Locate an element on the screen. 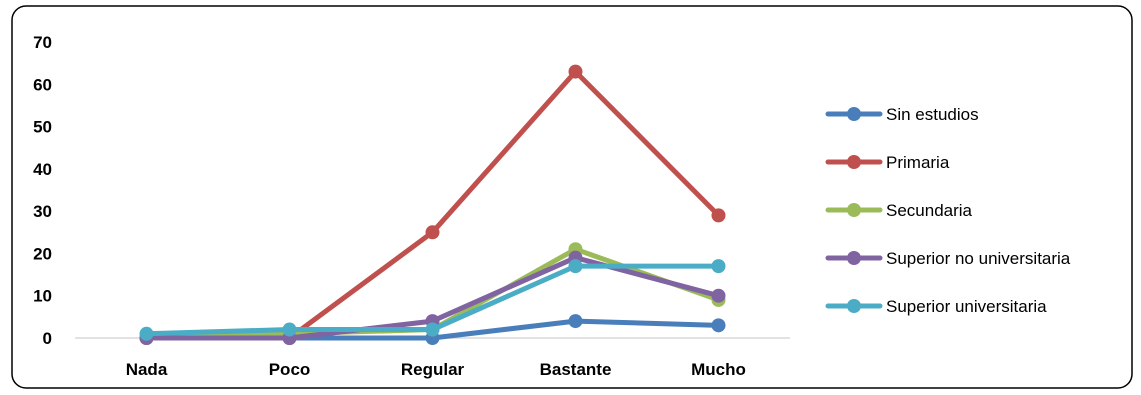 This screenshot has width=1141, height=395. y-tick-label: 40 is located at coordinates (42, 169).